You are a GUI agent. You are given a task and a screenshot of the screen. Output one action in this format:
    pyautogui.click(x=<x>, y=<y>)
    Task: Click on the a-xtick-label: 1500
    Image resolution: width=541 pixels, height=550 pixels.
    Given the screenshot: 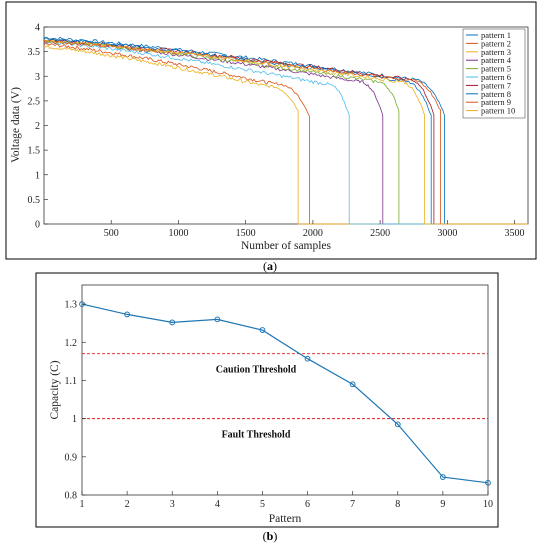 What is the action you would take?
    pyautogui.click(x=246, y=233)
    